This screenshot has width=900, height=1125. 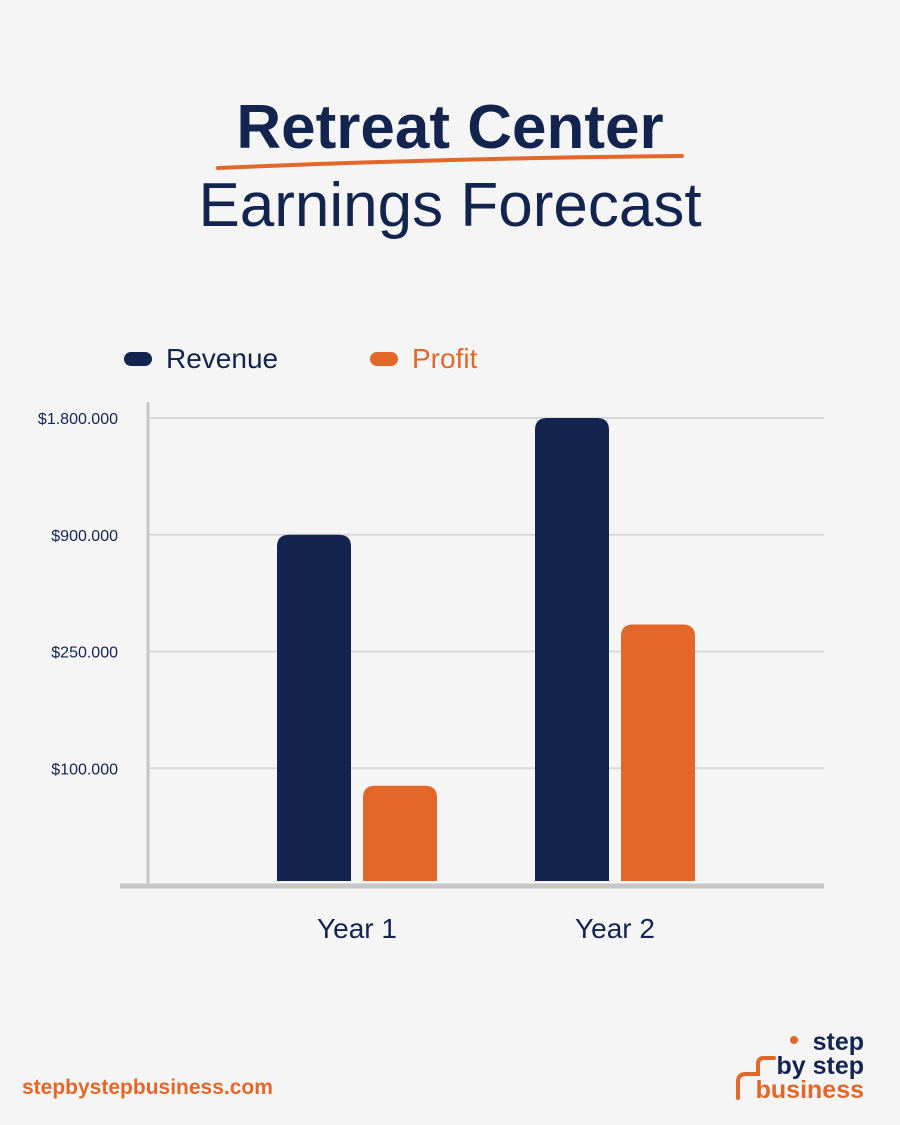 What do you see at coordinates (84, 769) in the screenshot?
I see `y-tick-label: $100.000` at bounding box center [84, 769].